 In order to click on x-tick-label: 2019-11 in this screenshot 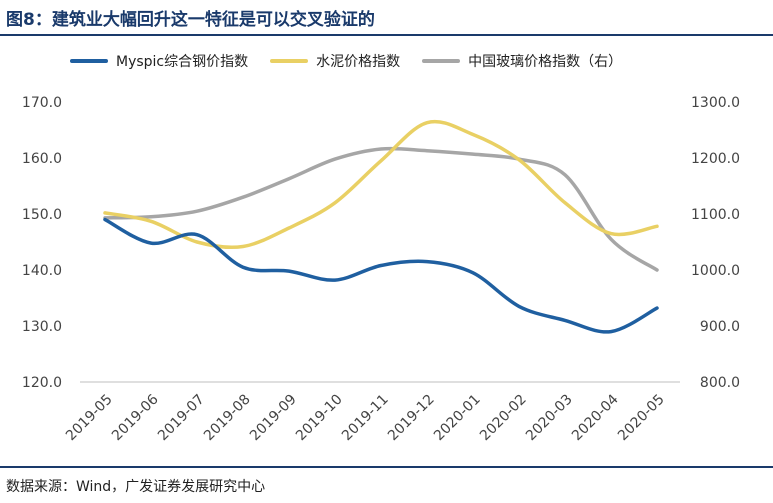, I will do `click(365, 417)`.